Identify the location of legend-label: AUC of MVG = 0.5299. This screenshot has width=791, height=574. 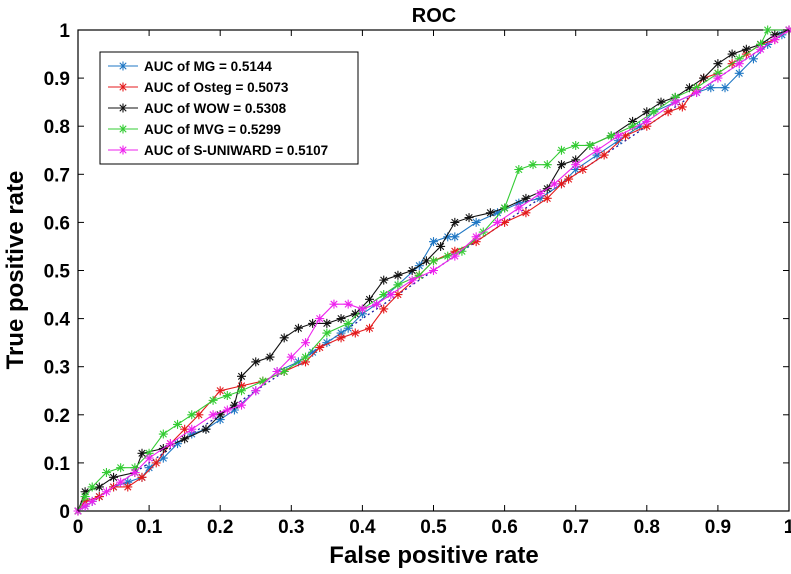
(212, 129).